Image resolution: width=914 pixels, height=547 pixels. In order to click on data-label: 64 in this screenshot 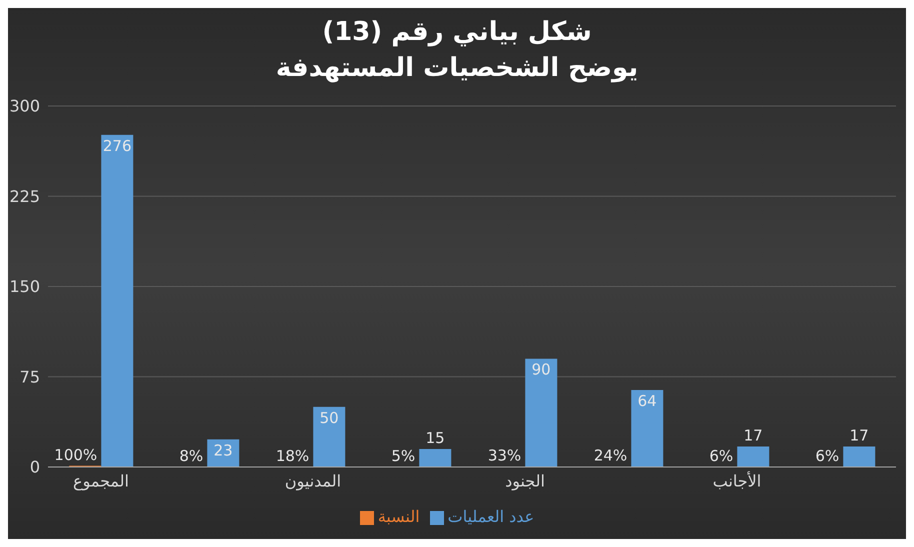, I will do `click(647, 401)`.